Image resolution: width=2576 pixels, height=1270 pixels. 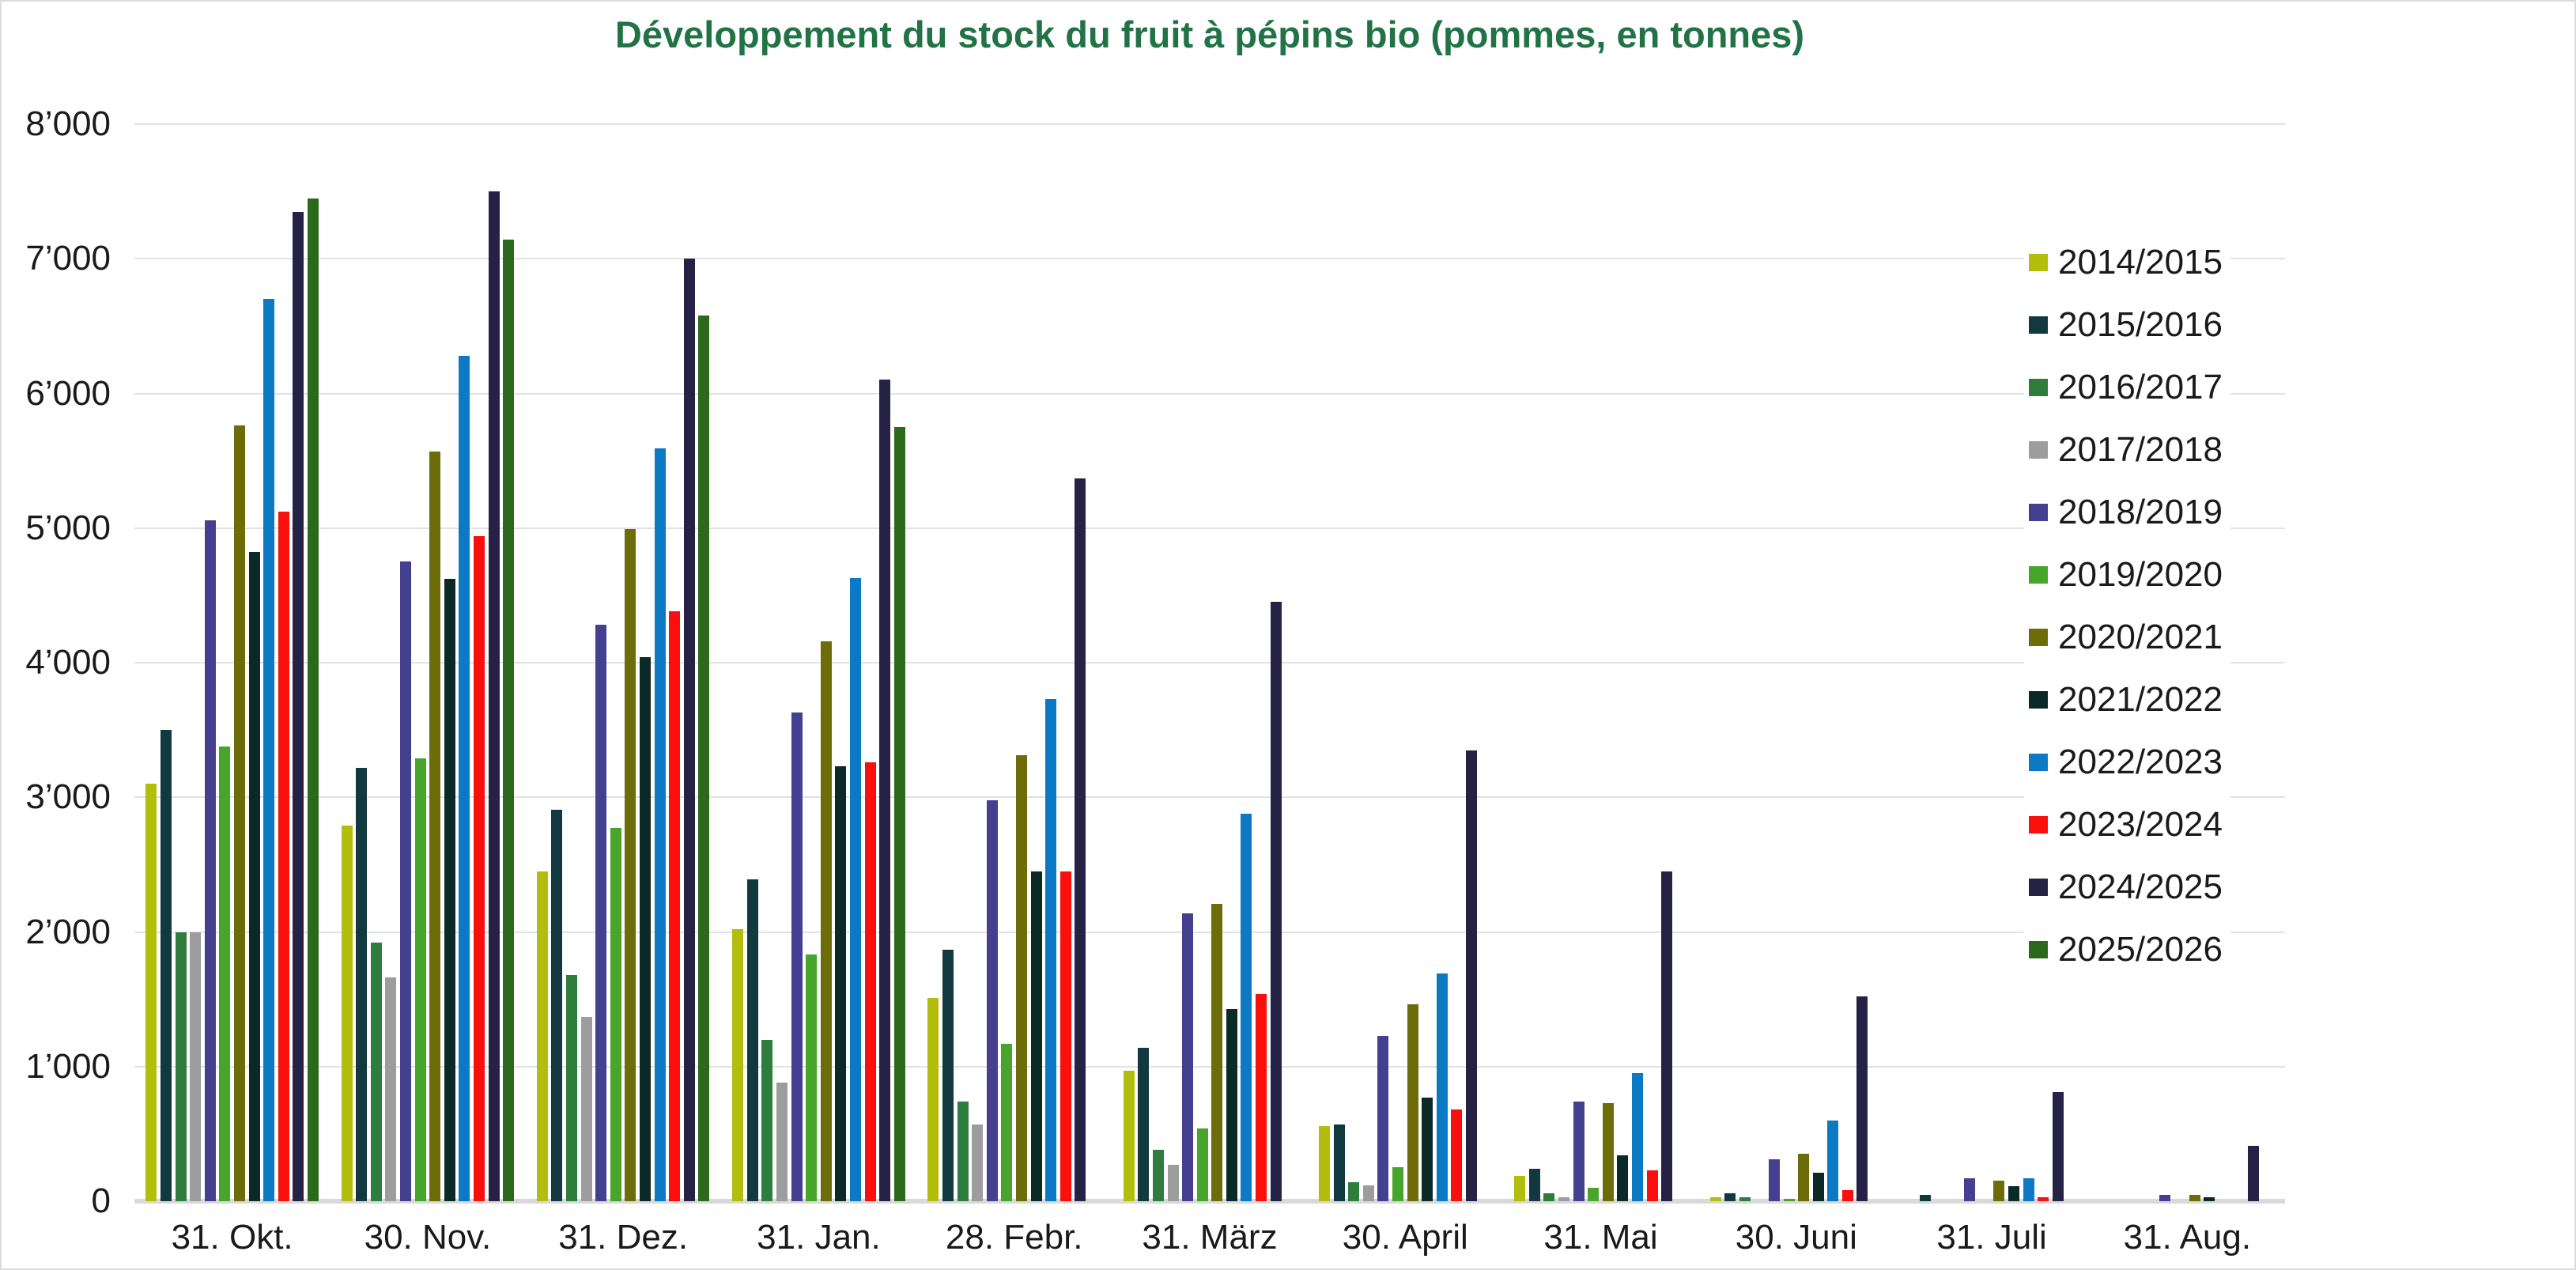 What do you see at coordinates (1796, 1238) in the screenshot?
I see `x-tick-label: 30. Juni` at bounding box center [1796, 1238].